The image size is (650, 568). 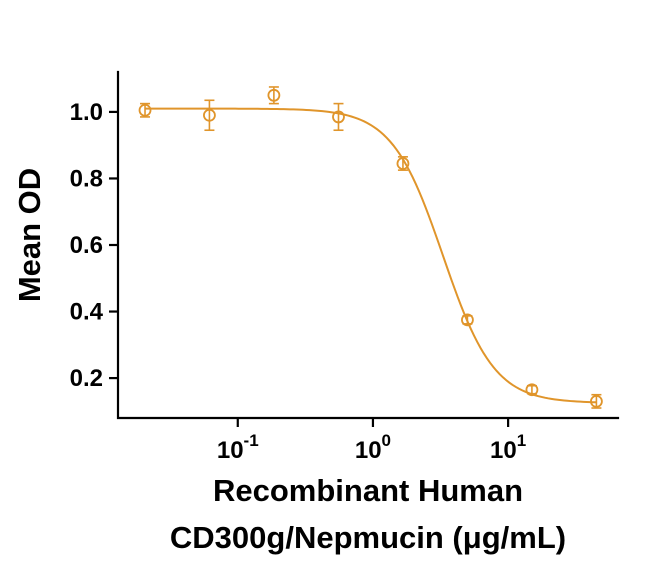 What do you see at coordinates (86, 178) in the screenshot?
I see `y-tick-label: 0.8` at bounding box center [86, 178].